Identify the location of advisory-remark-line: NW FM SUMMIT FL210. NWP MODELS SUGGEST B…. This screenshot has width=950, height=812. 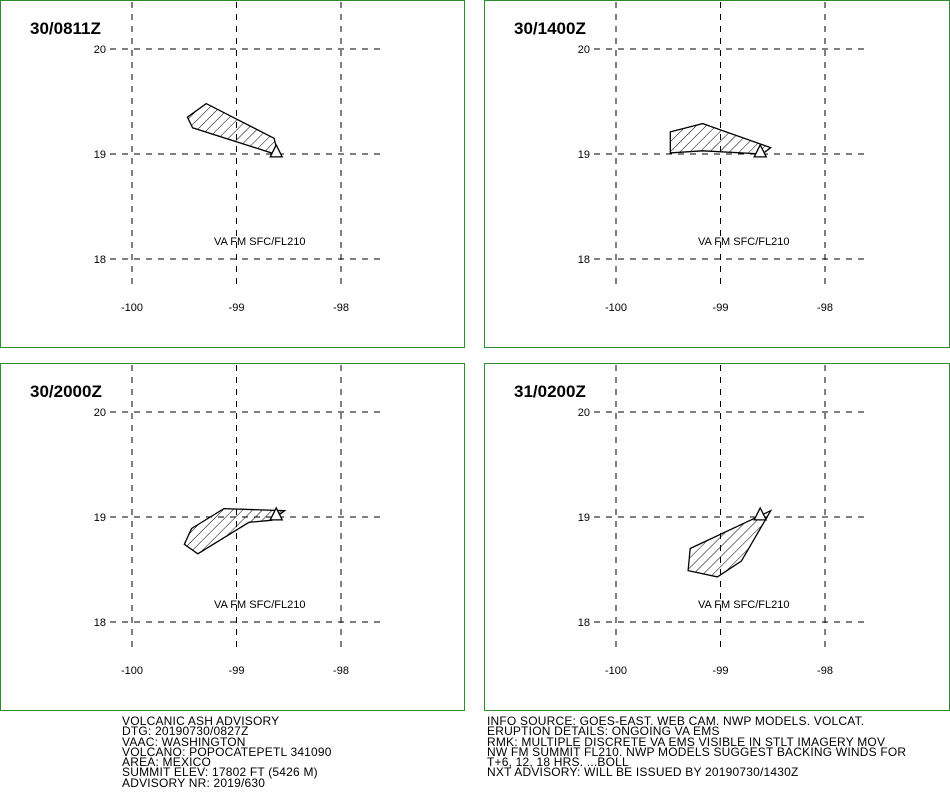
(697, 751).